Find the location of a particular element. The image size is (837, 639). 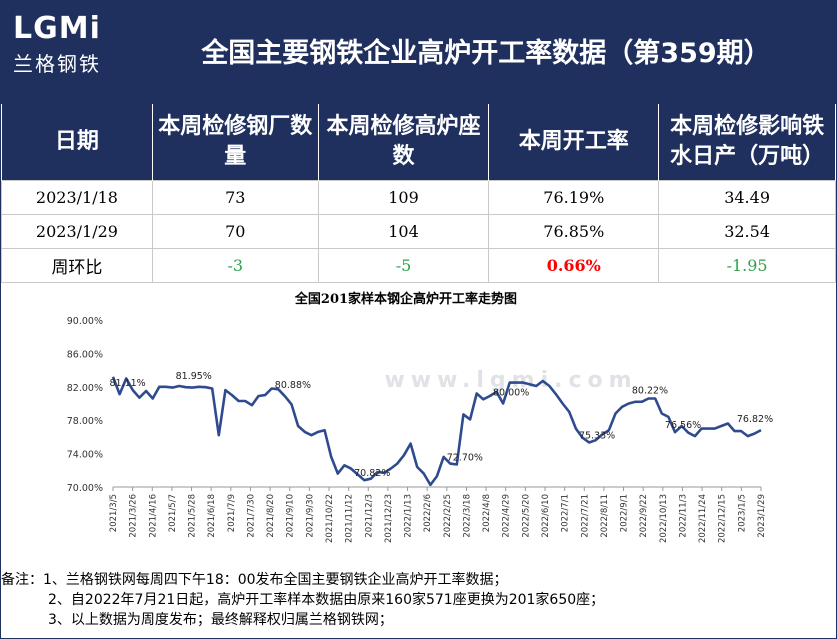

data-label: 81.95% is located at coordinates (194, 376).